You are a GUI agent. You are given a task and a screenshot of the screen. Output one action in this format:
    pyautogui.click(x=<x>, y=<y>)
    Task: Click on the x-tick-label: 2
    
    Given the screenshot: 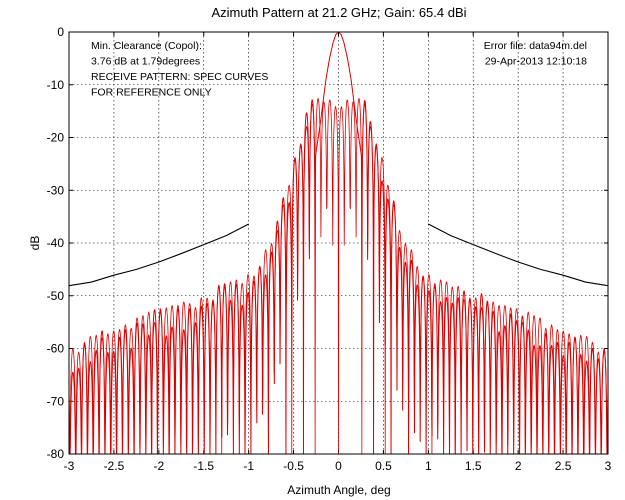 What is the action you would take?
    pyautogui.click(x=518, y=466)
    